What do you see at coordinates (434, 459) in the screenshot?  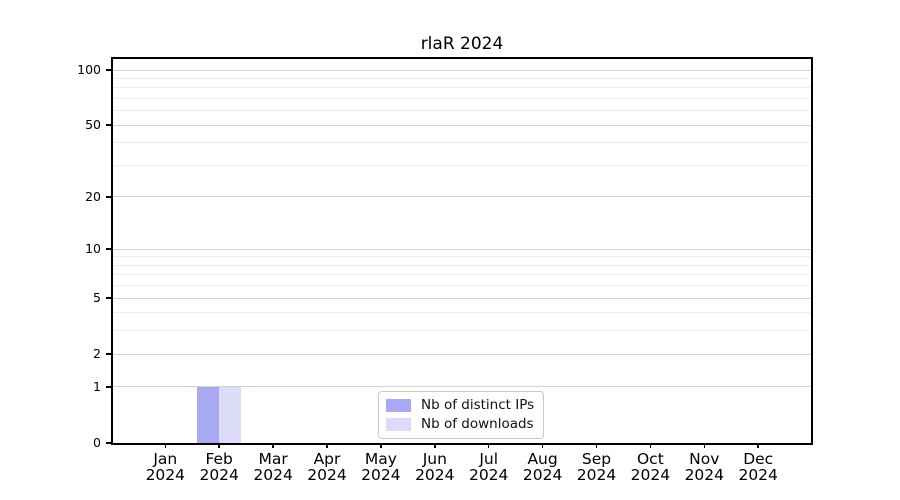 I see `x-tick-month: Jun` at bounding box center [434, 459].